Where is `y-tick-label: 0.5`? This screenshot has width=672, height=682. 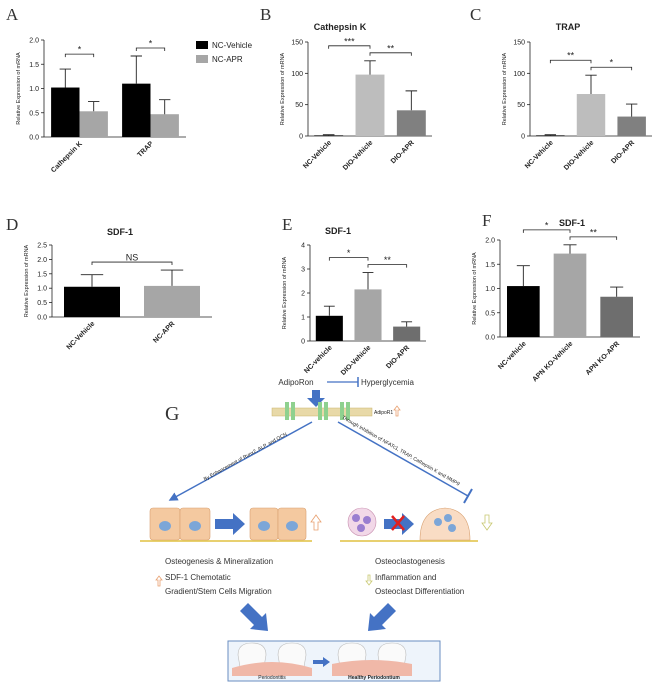 y-tick-label: 0.5 is located at coordinates (490, 313).